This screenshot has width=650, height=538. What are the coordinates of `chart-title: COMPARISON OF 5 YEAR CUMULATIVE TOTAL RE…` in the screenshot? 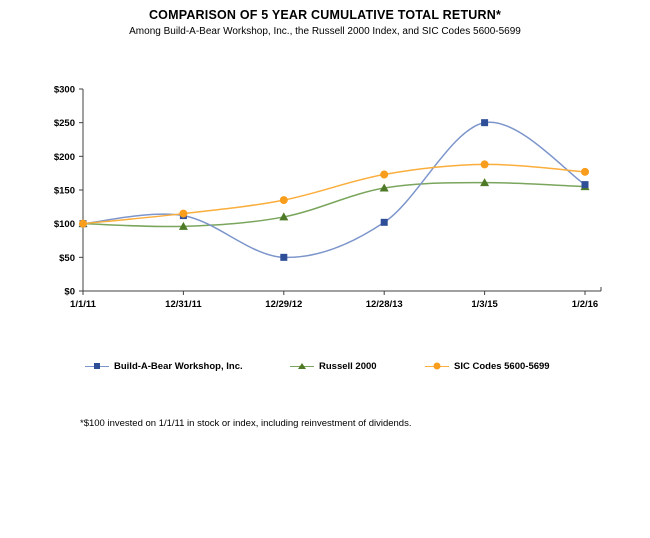 It's located at (325, 15).